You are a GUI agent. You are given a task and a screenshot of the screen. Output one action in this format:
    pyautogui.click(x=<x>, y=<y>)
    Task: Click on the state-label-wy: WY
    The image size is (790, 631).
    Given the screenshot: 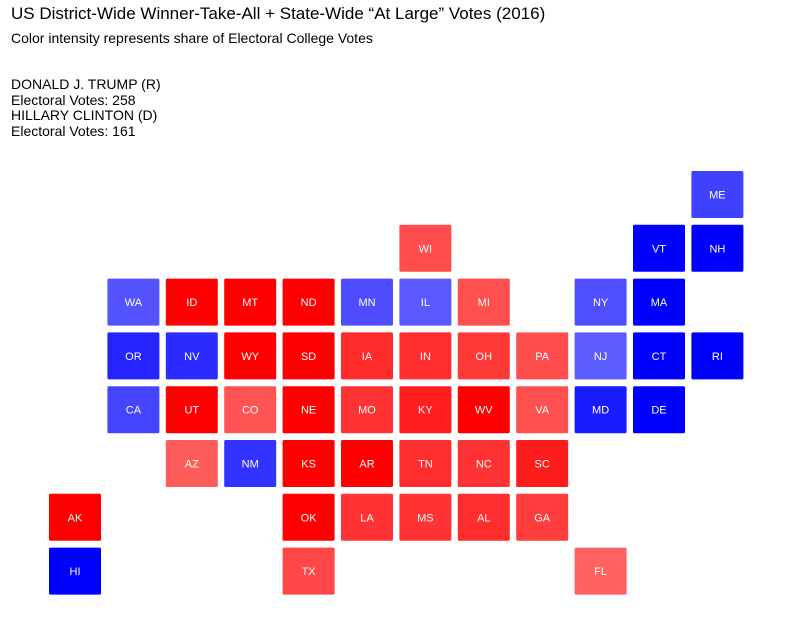 What is the action you would take?
    pyautogui.click(x=250, y=357)
    